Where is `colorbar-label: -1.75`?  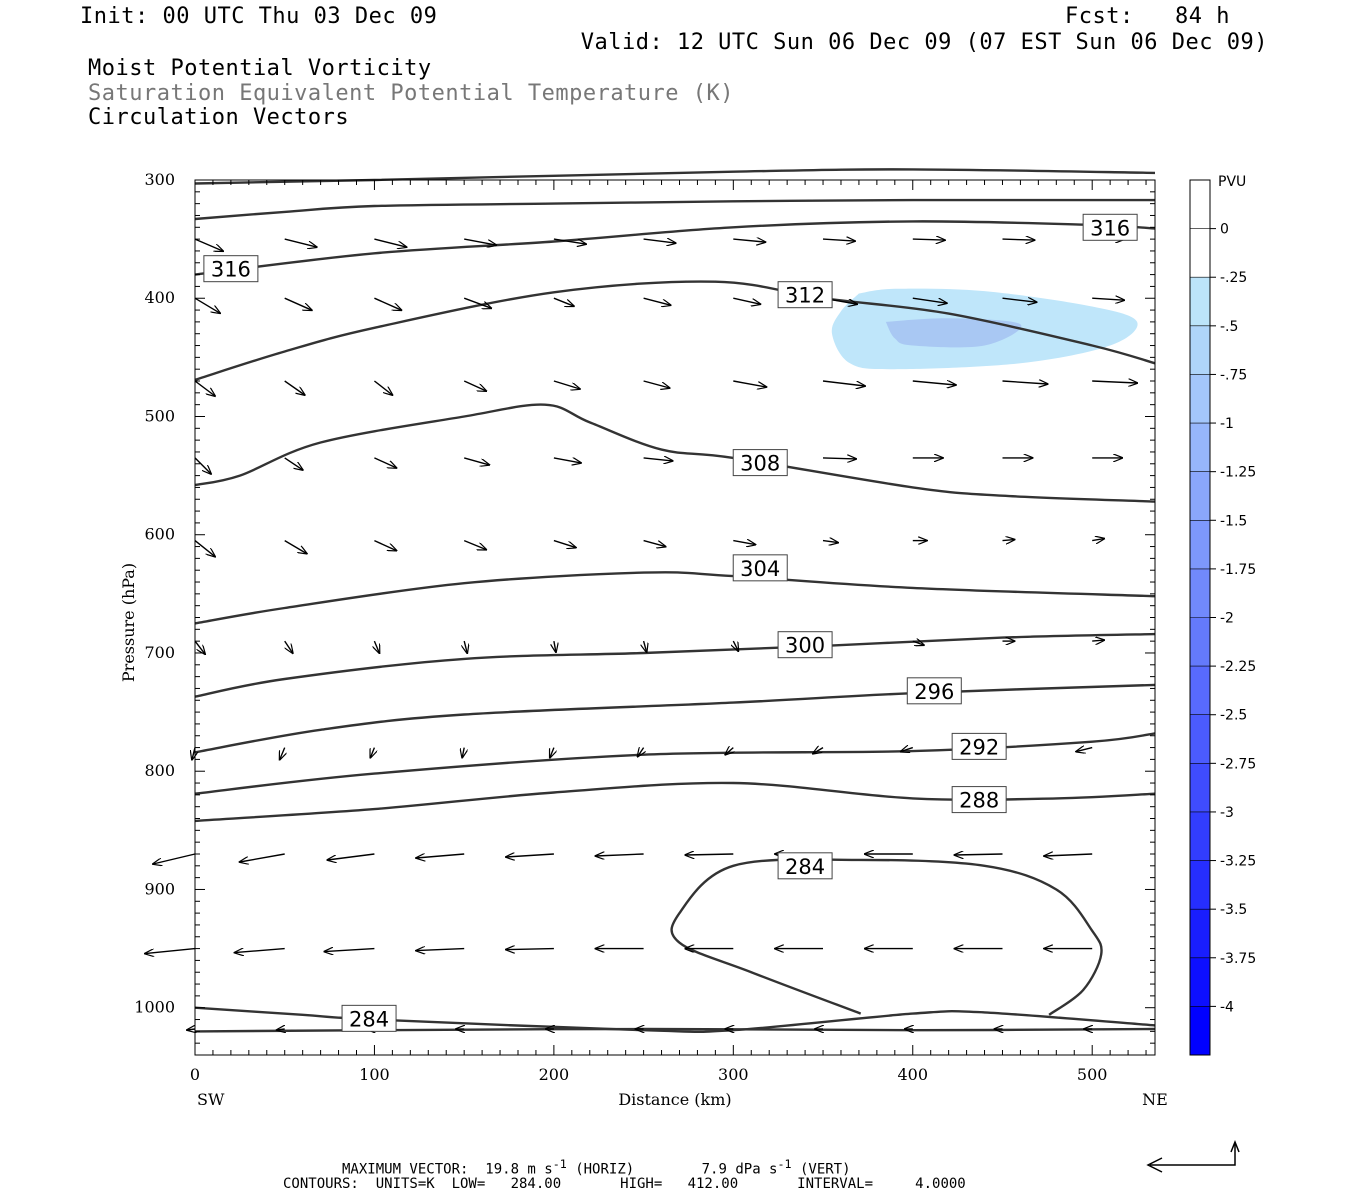
colorbar-label: -1.75 is located at coordinates (1238, 570).